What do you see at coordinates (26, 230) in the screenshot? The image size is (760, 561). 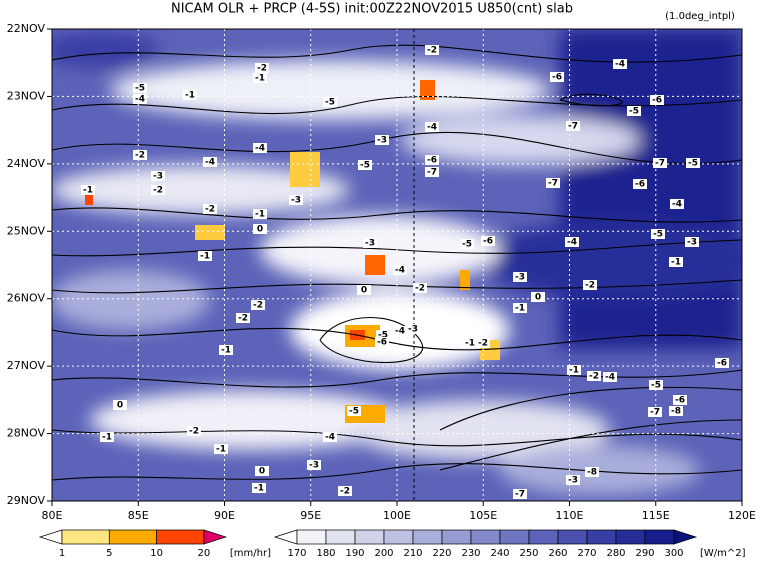 I see `y-tick-label: 25NOV` at bounding box center [26, 230].